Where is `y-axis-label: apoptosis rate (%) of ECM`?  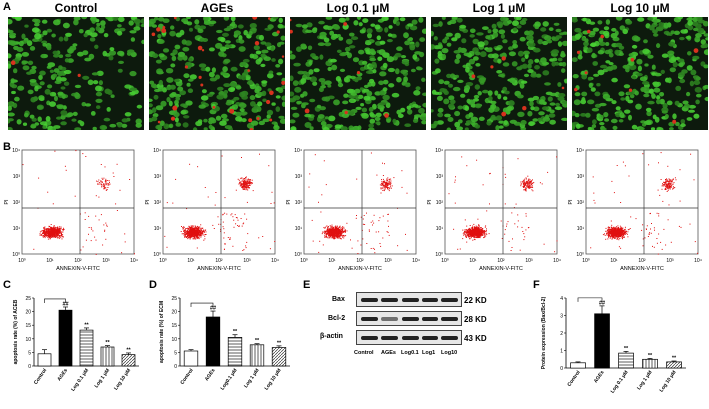
y-axis-label: apoptosis rate (%) of ECM is located at coordinates (162, 332).